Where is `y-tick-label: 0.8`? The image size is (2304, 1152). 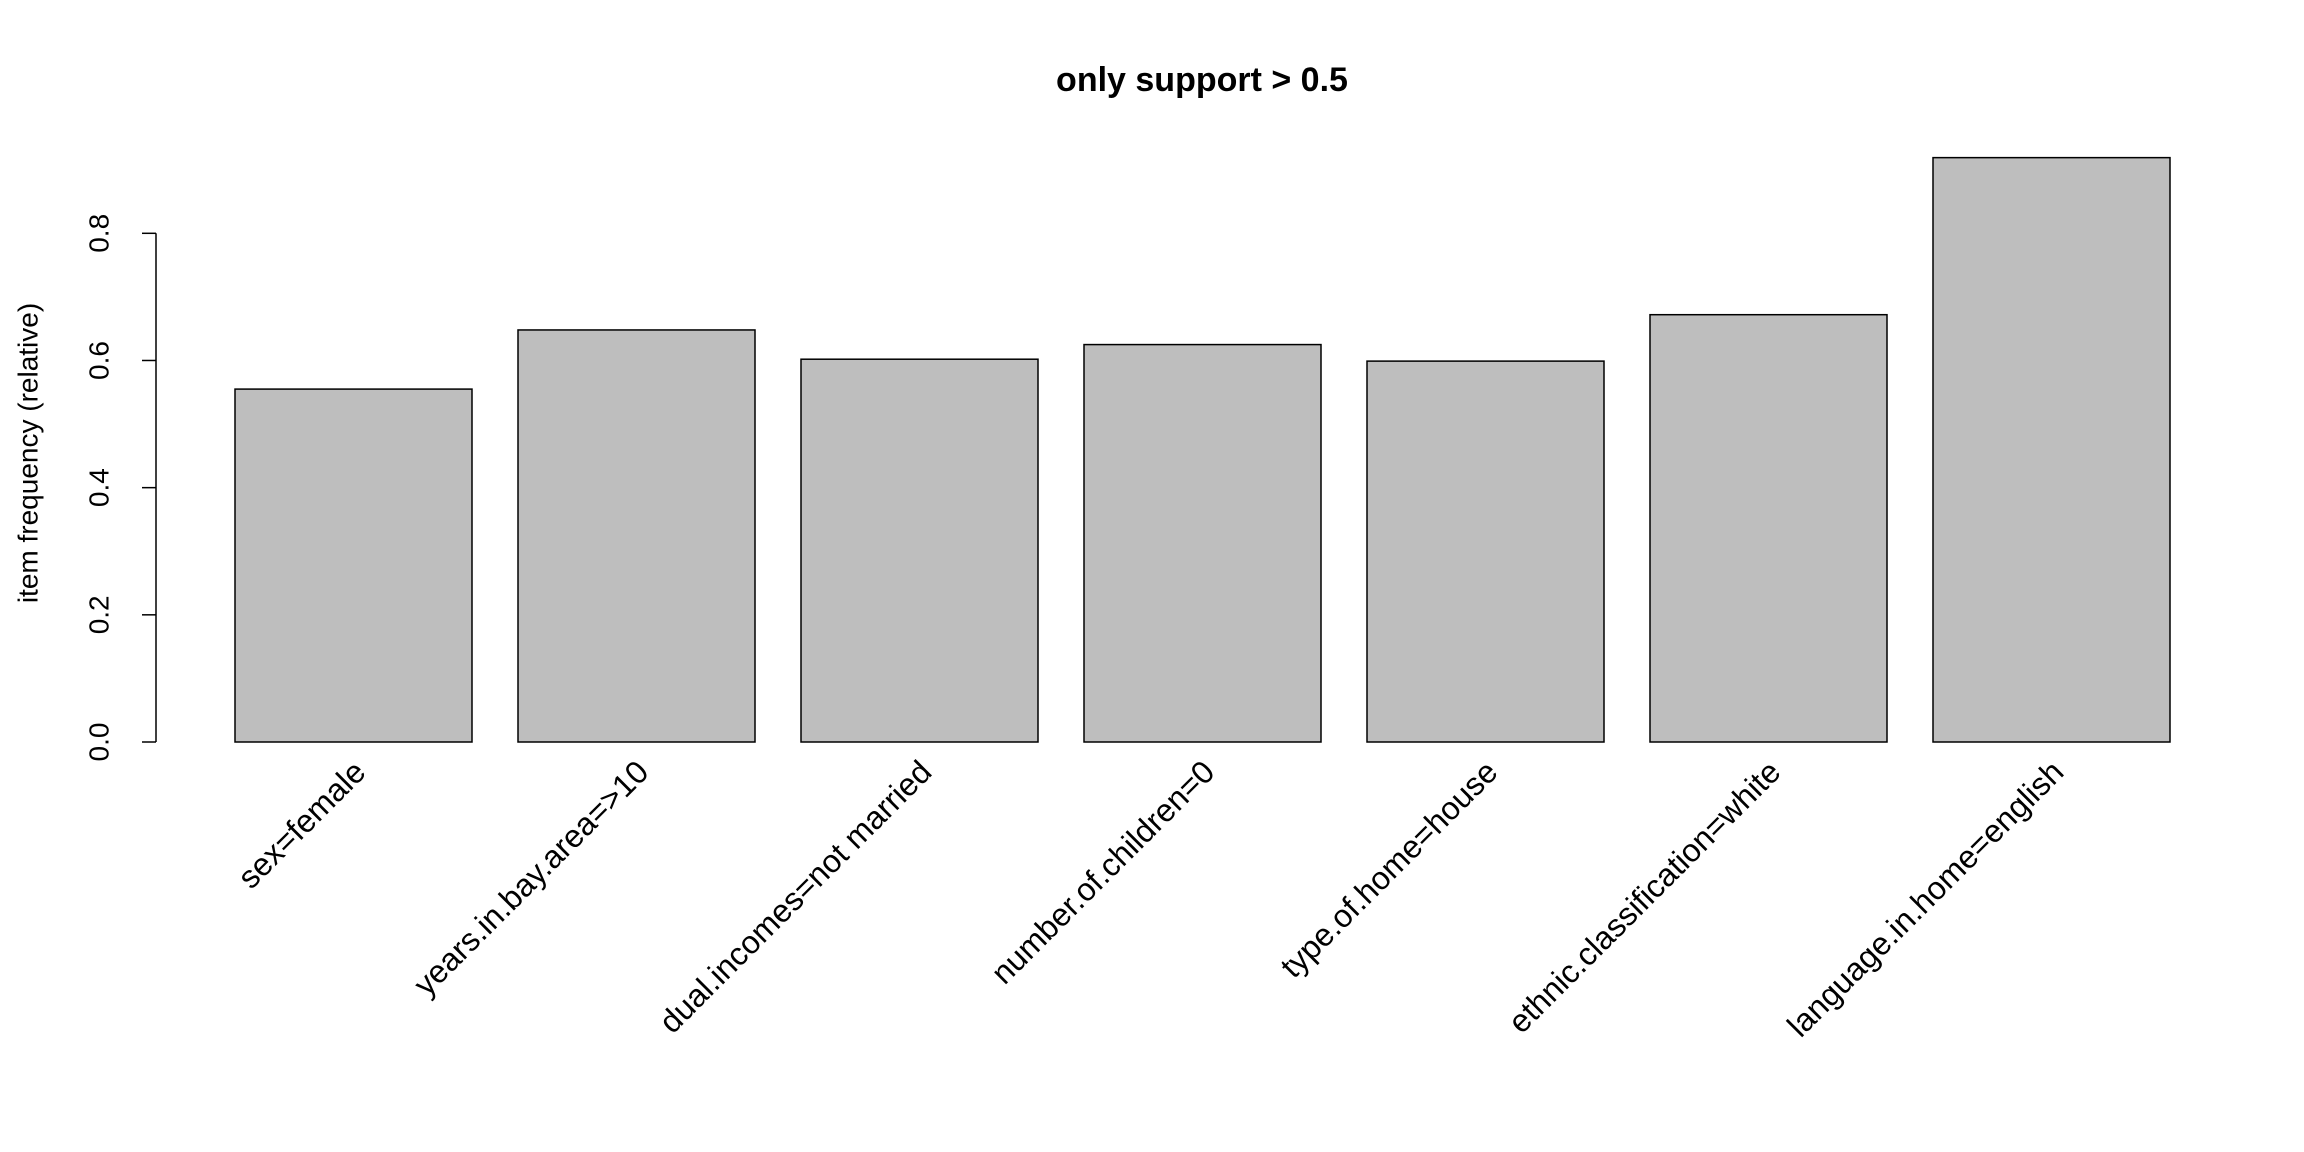 y-tick-label: 0.8 is located at coordinates (98, 233).